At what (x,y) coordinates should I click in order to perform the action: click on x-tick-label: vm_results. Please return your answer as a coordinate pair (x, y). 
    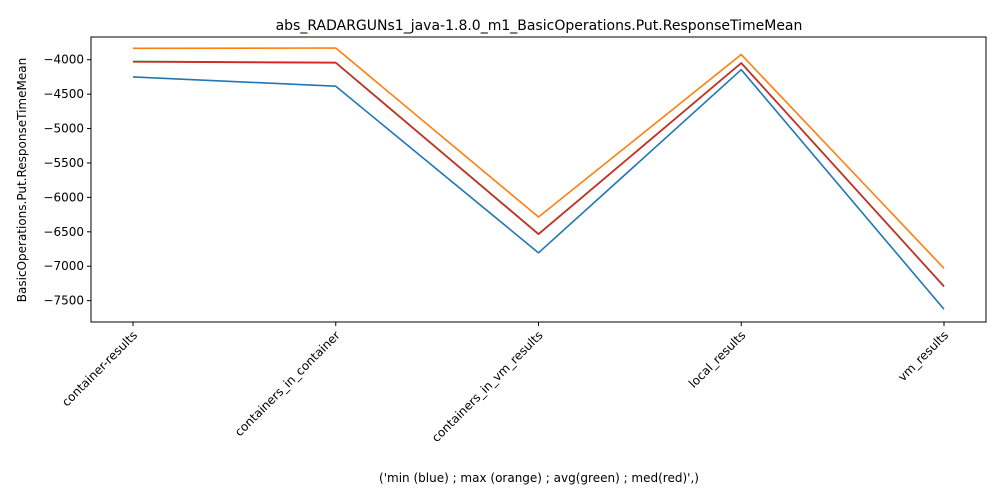
    Looking at the image, I should click on (923, 356).